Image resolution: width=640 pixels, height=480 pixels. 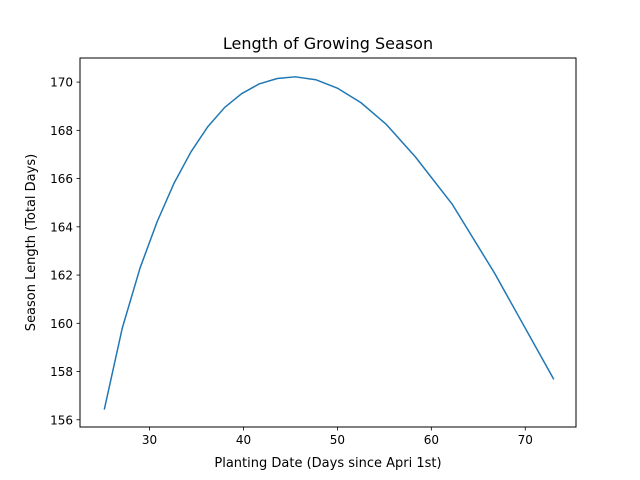 I want to click on y-tick-label: 156, so click(x=61, y=420).